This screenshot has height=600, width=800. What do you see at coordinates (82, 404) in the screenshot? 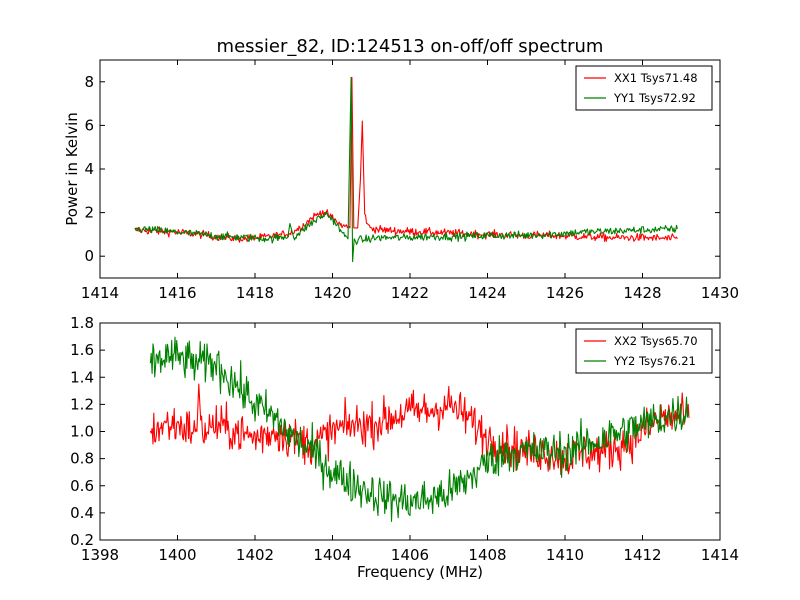
I see `y-tick-label: 1.2` at bounding box center [82, 404].